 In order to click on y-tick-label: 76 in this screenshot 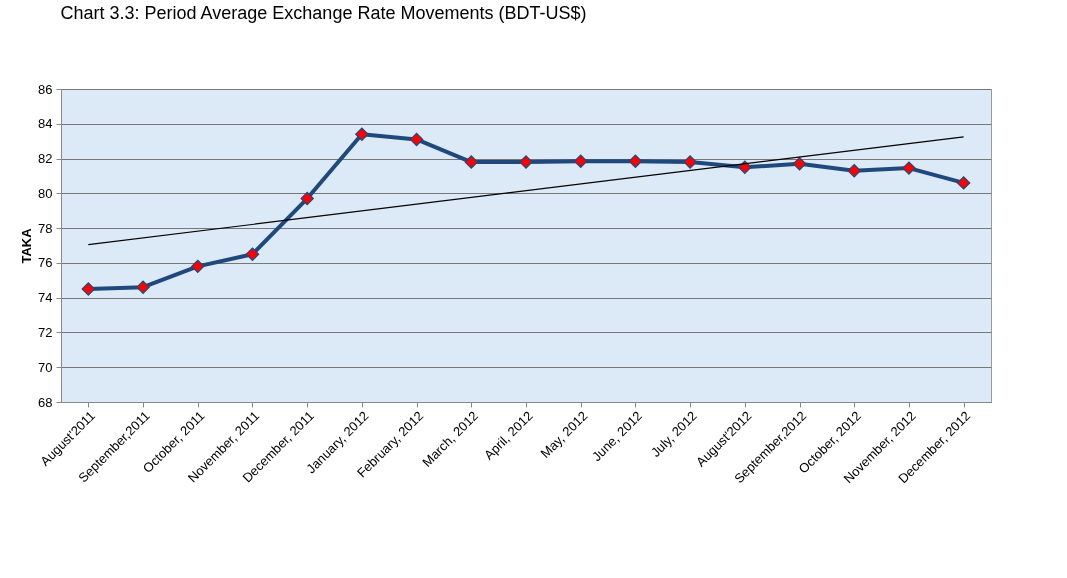, I will do `click(45, 263)`.